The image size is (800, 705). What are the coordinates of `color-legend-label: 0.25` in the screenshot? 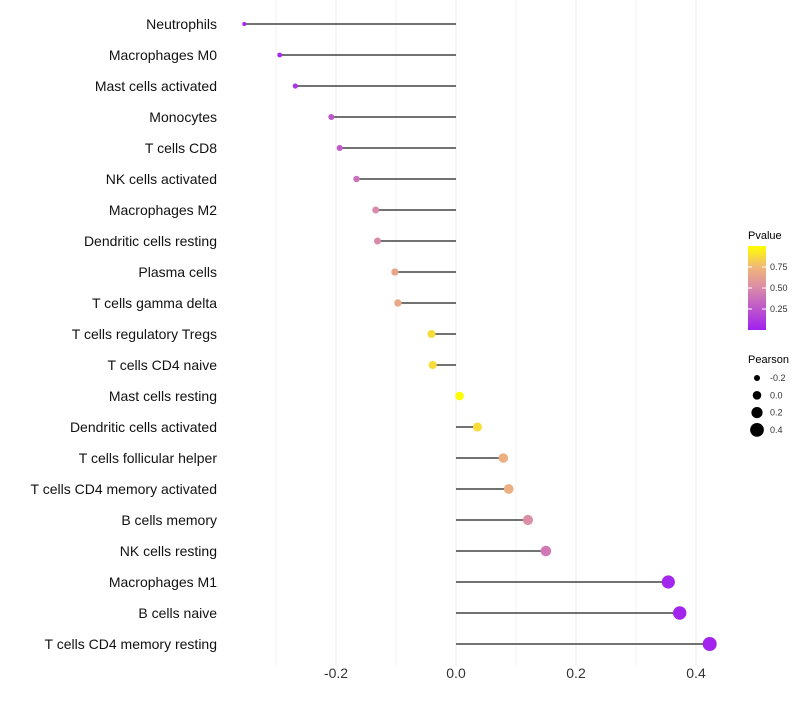 It's located at (779, 309).